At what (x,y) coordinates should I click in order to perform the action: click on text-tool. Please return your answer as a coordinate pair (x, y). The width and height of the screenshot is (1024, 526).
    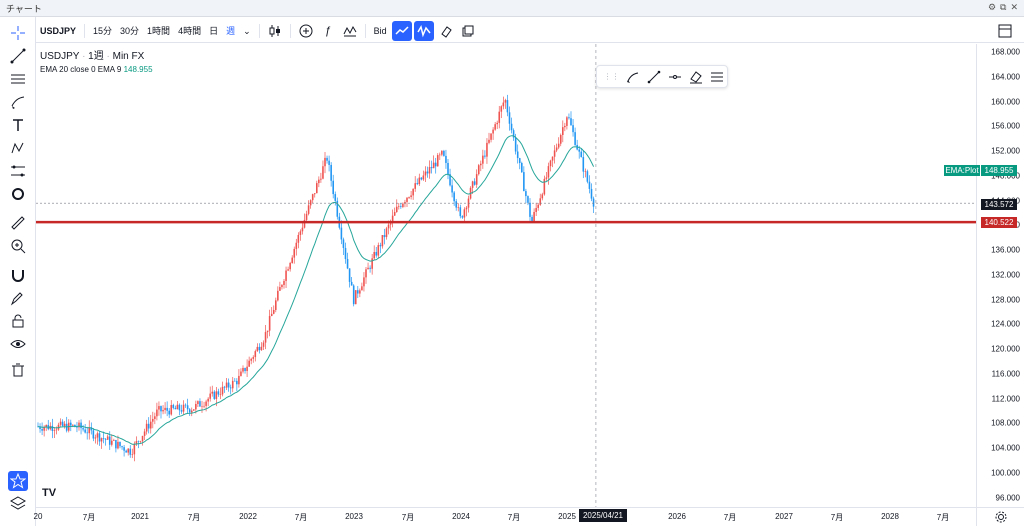
    Looking at the image, I should click on (18, 125).